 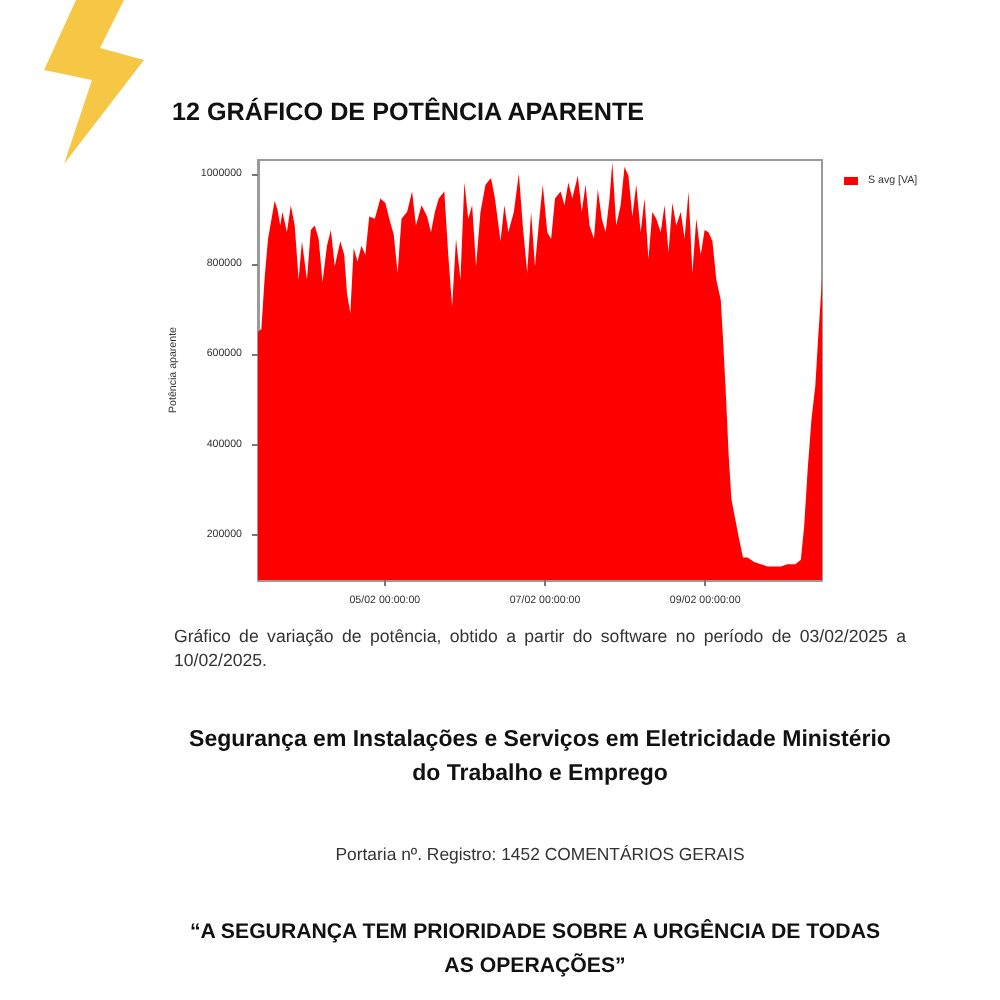 What do you see at coordinates (408, 112) in the screenshot?
I see `chart-title: 12 GRÁFICO DE POTÊNCIA APARENTE` at bounding box center [408, 112].